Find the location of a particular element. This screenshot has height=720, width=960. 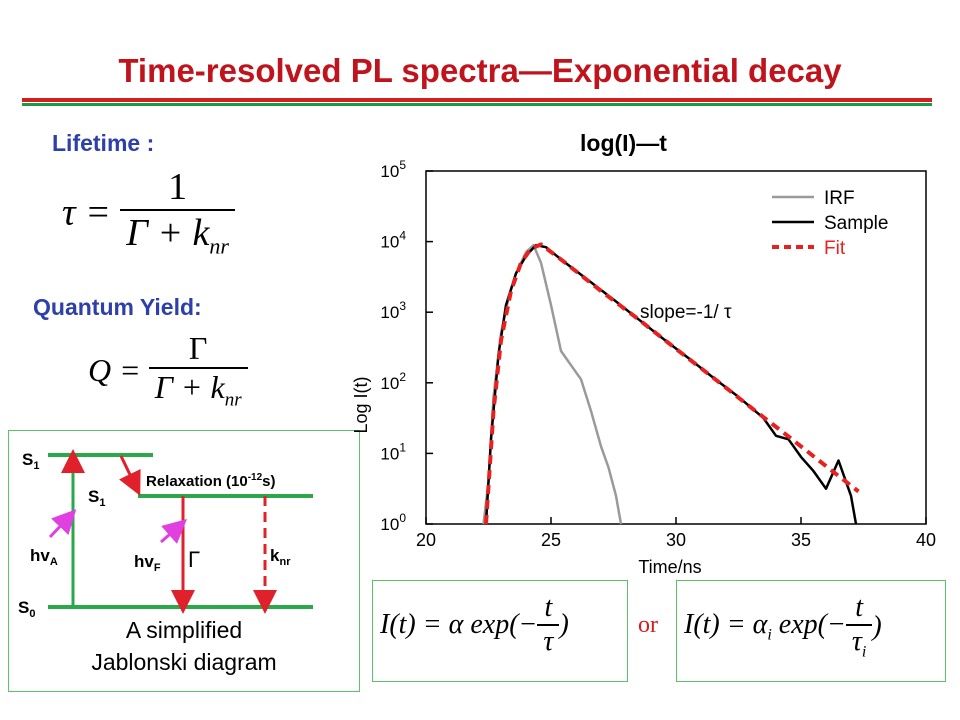

hv-f-label: hvF is located at coordinates (147, 563).